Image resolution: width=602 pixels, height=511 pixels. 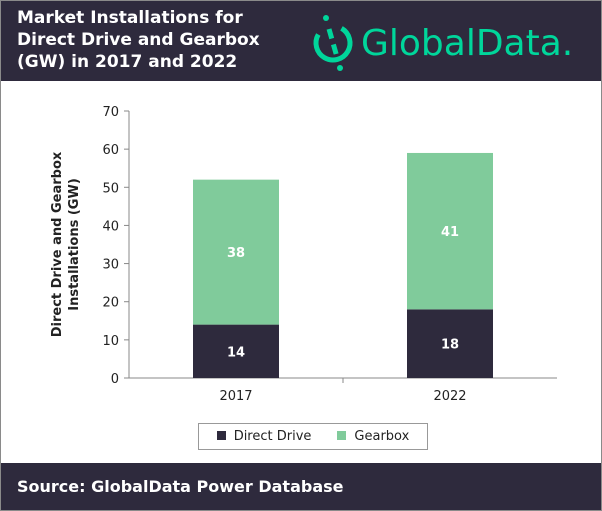 What do you see at coordinates (467, 43) in the screenshot?
I see `svg-text: GlobalData.` at bounding box center [467, 43].